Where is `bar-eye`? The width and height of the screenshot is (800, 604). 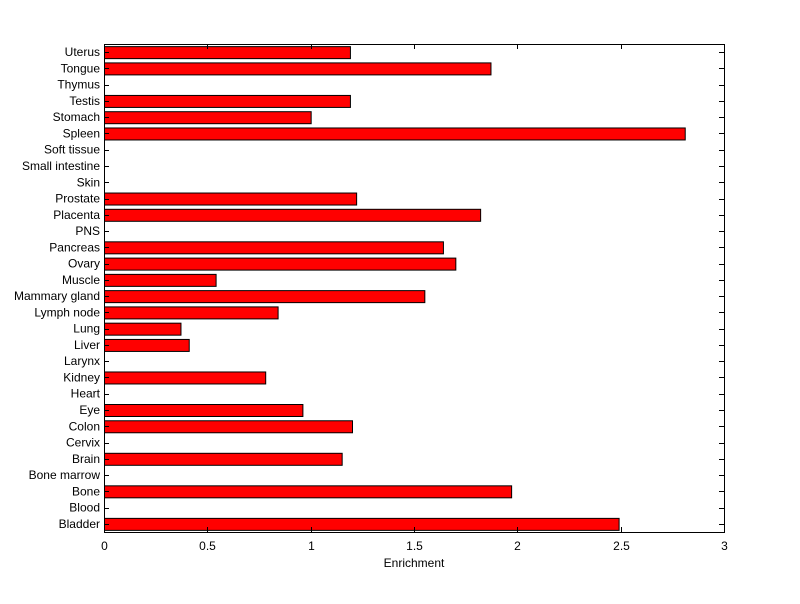
bar-eye is located at coordinates (204, 410).